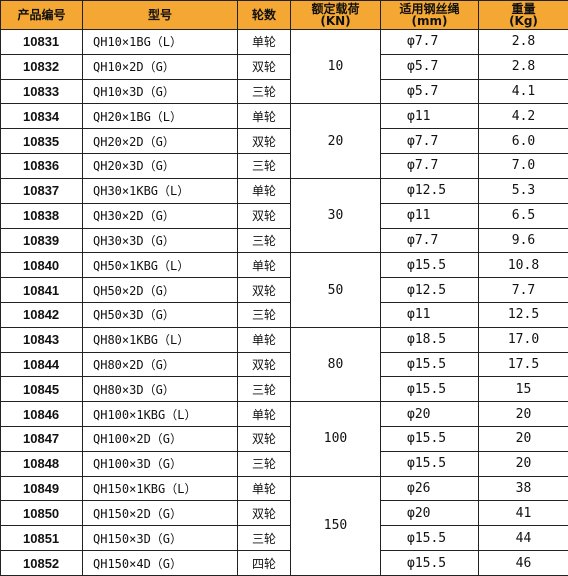 This screenshot has height=576, width=568. What do you see at coordinates (523, 463) in the screenshot?
I see `weight: 20` at bounding box center [523, 463].